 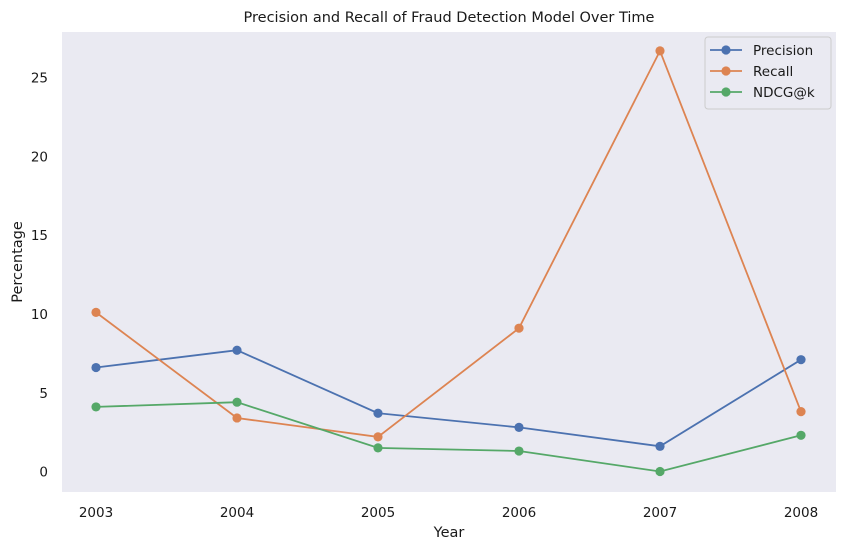 What do you see at coordinates (801, 513) in the screenshot?
I see `x-tick-label: 2008` at bounding box center [801, 513].